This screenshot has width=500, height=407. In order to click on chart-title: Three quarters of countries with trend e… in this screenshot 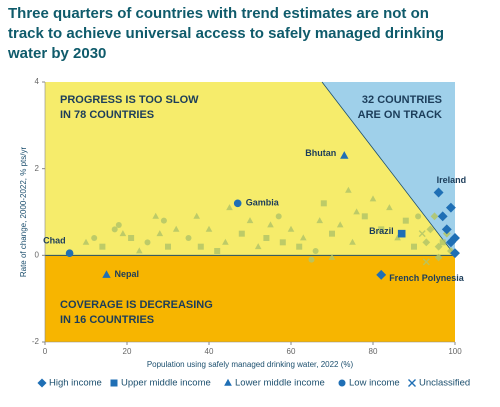, I will do `click(218, 13)`.